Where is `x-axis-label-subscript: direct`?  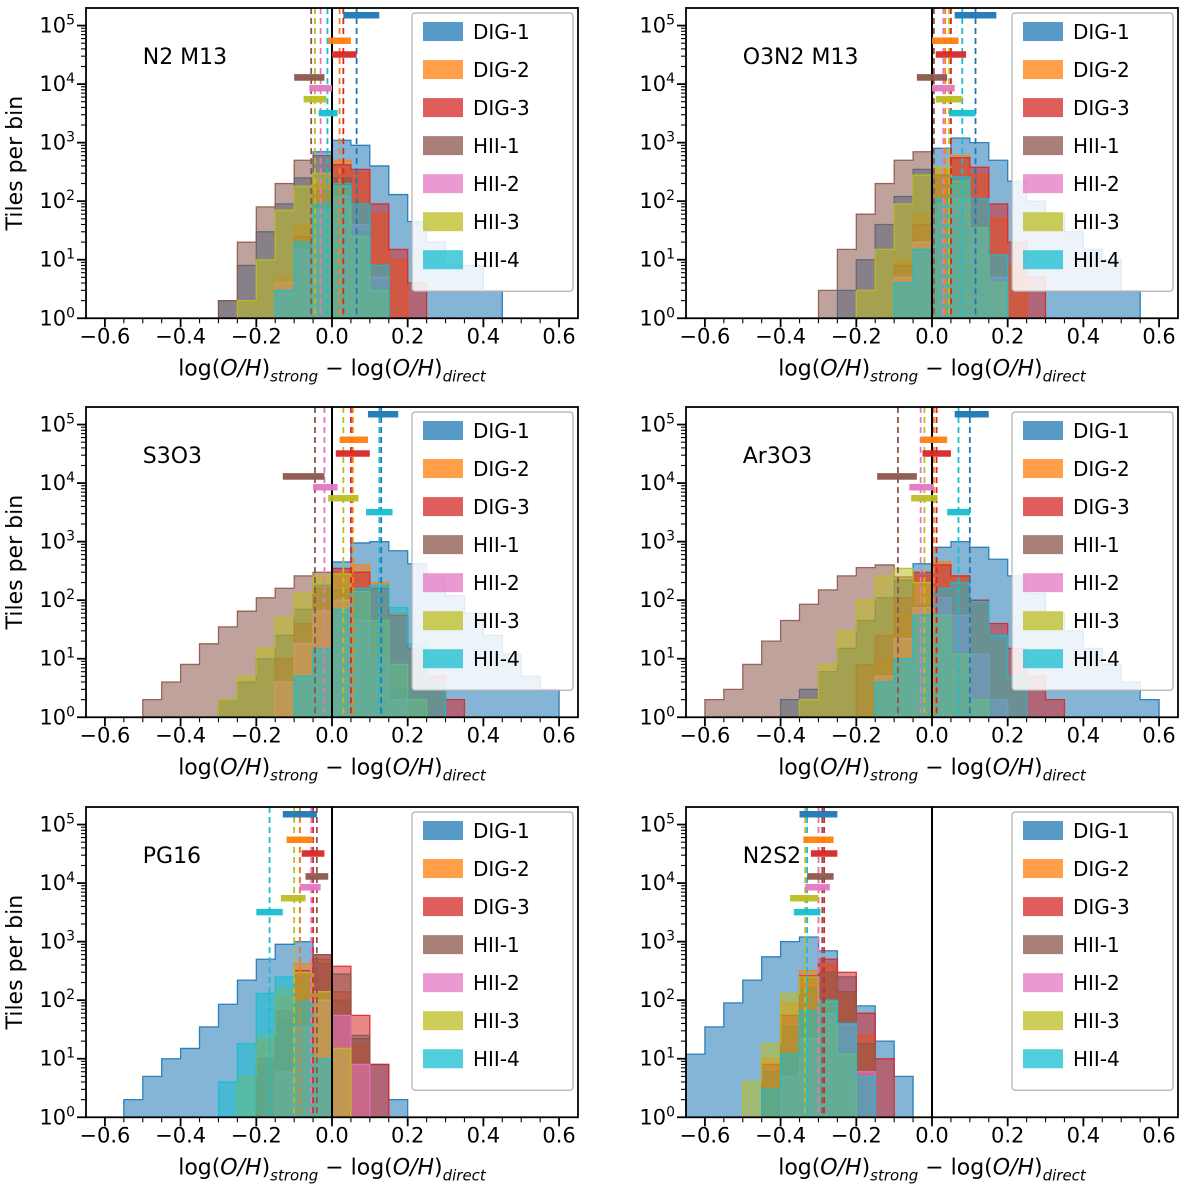
x-axis-label-subscript: direct is located at coordinates (1065, 776).